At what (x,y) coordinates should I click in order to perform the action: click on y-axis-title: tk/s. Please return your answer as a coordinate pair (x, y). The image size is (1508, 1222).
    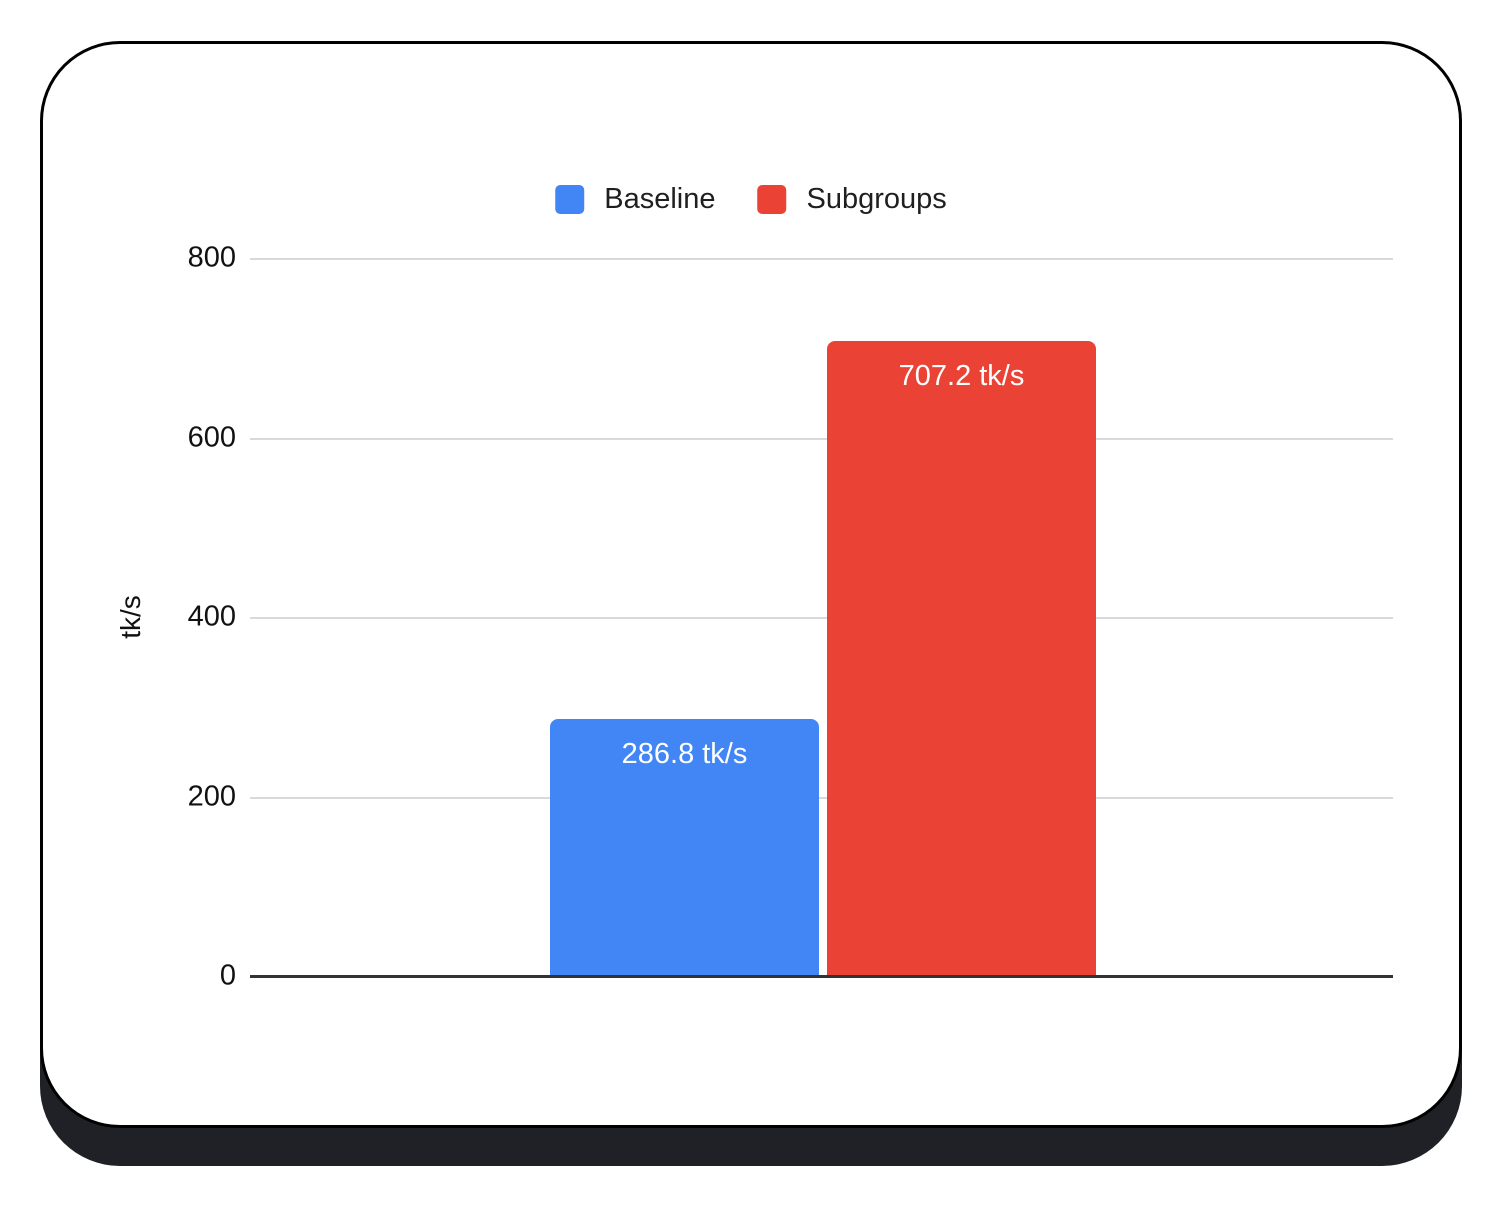
    Looking at the image, I should click on (130, 617).